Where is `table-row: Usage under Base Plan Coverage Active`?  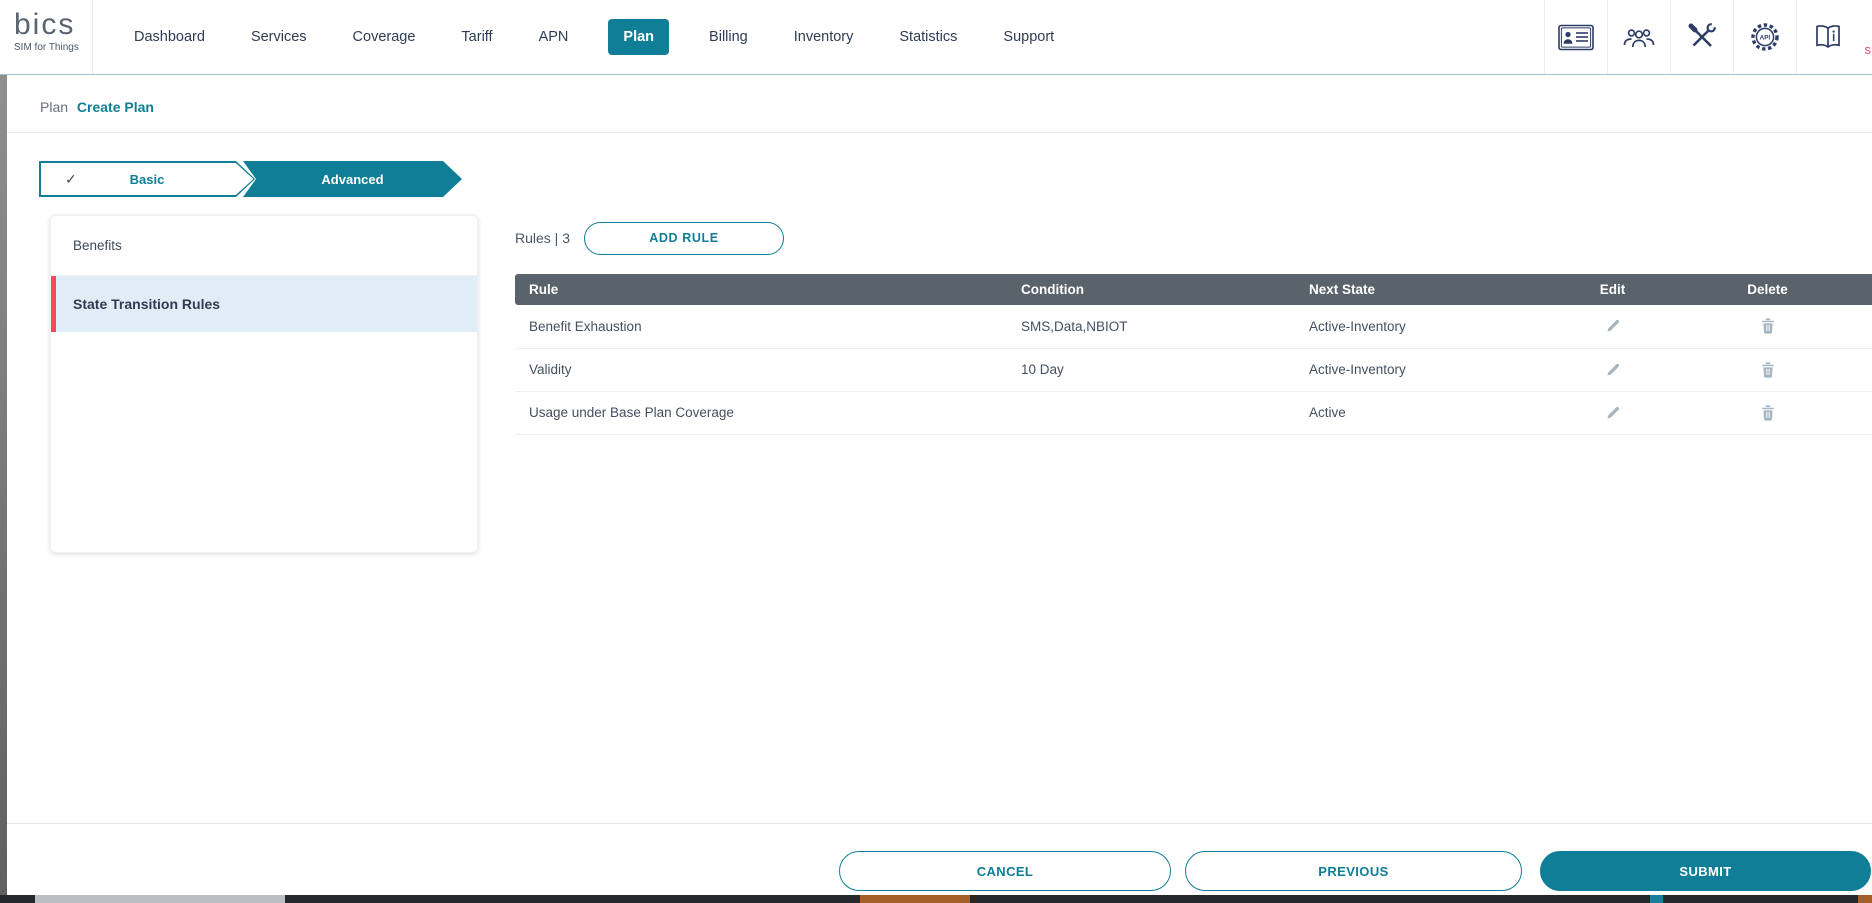
table-row: Usage under Base Plan Coverage Active is located at coordinates (1193, 413).